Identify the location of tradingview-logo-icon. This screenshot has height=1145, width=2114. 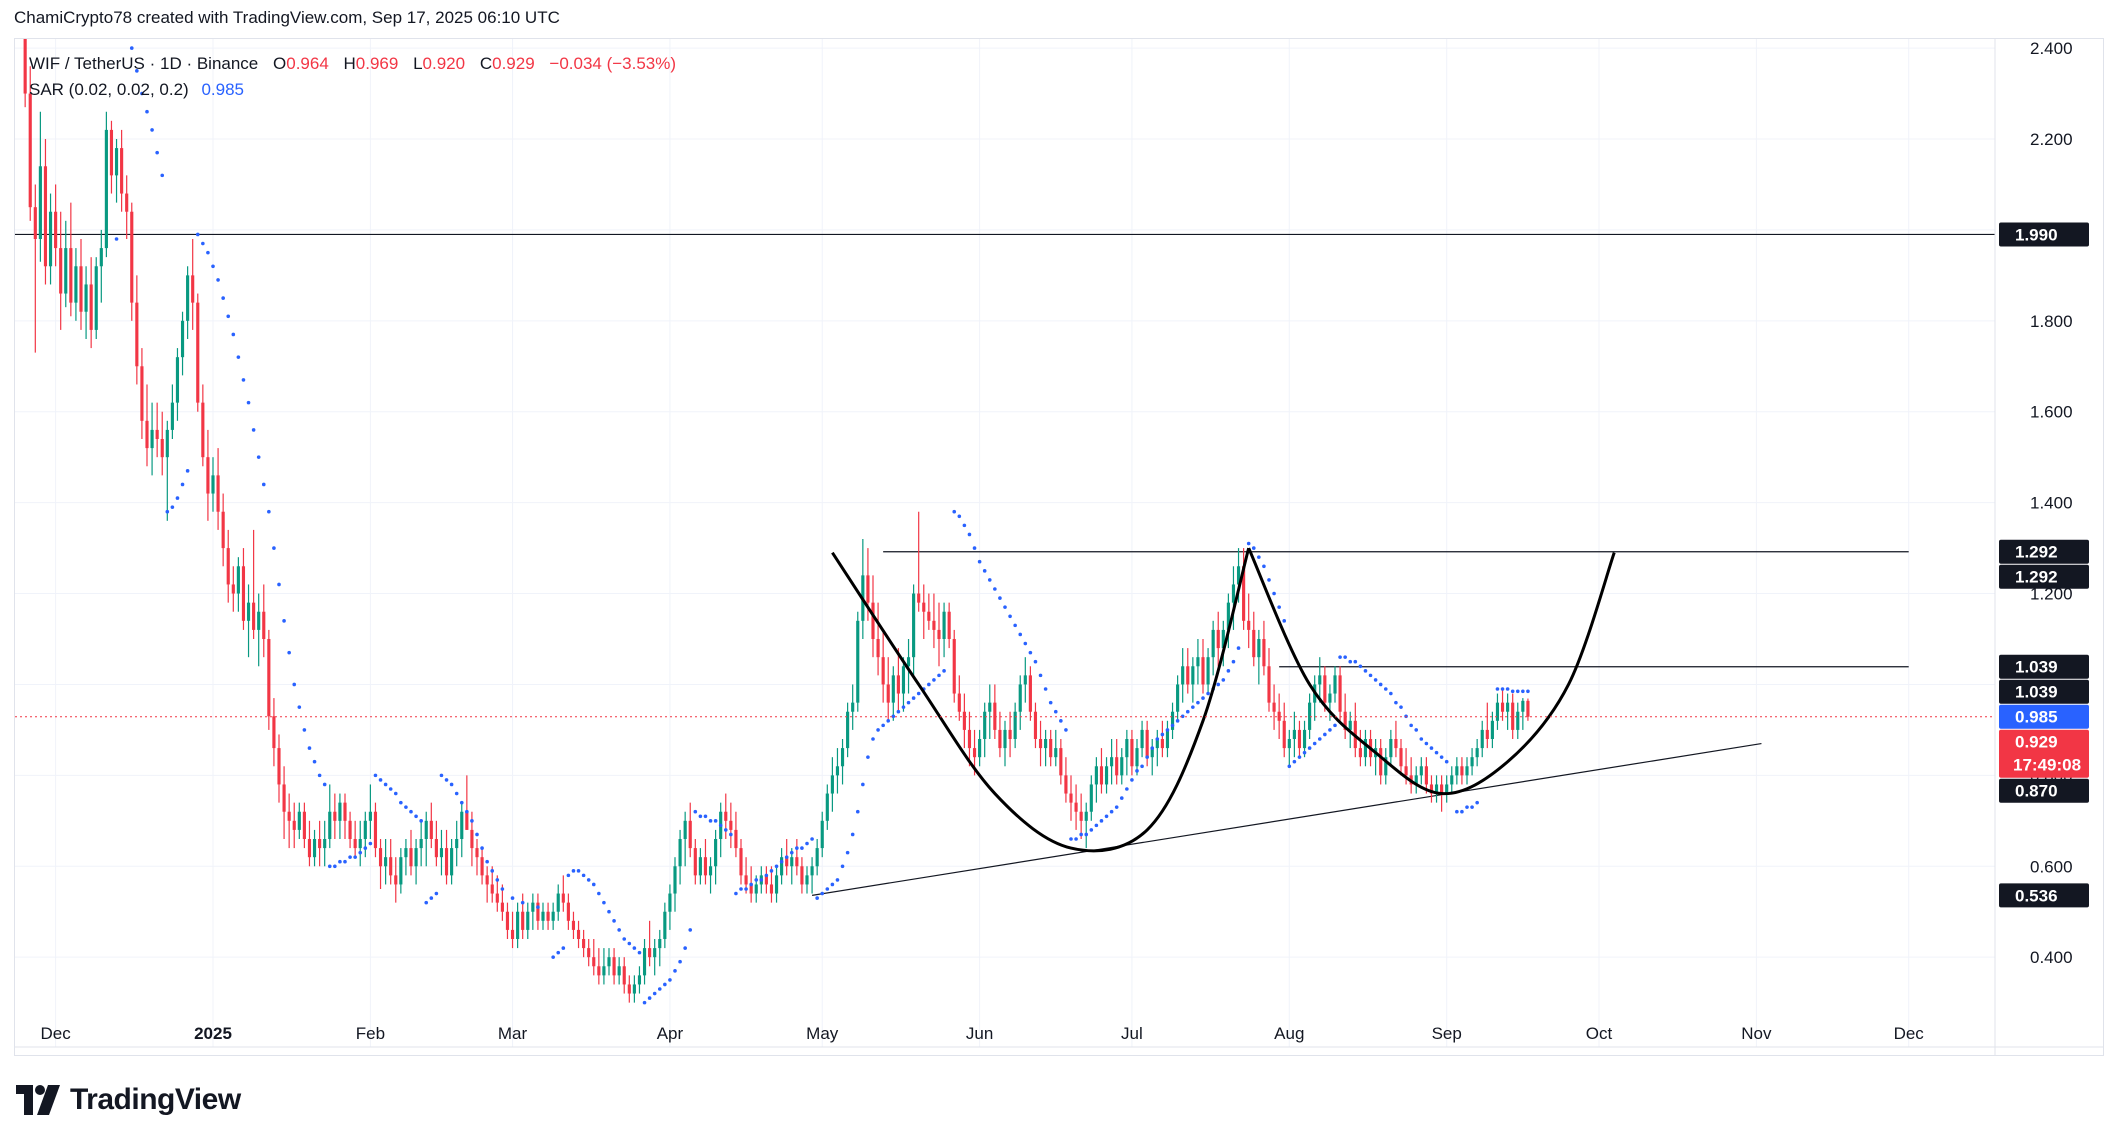
(38, 1100).